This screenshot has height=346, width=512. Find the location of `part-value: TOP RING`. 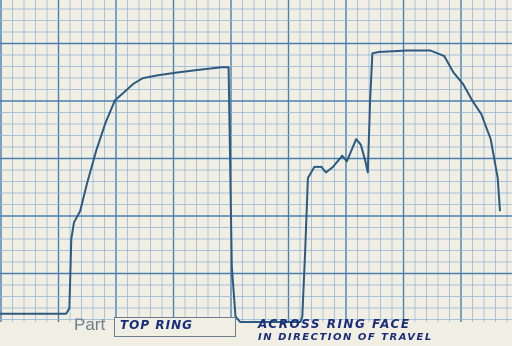

part-value: TOP RING is located at coordinates (156, 325).